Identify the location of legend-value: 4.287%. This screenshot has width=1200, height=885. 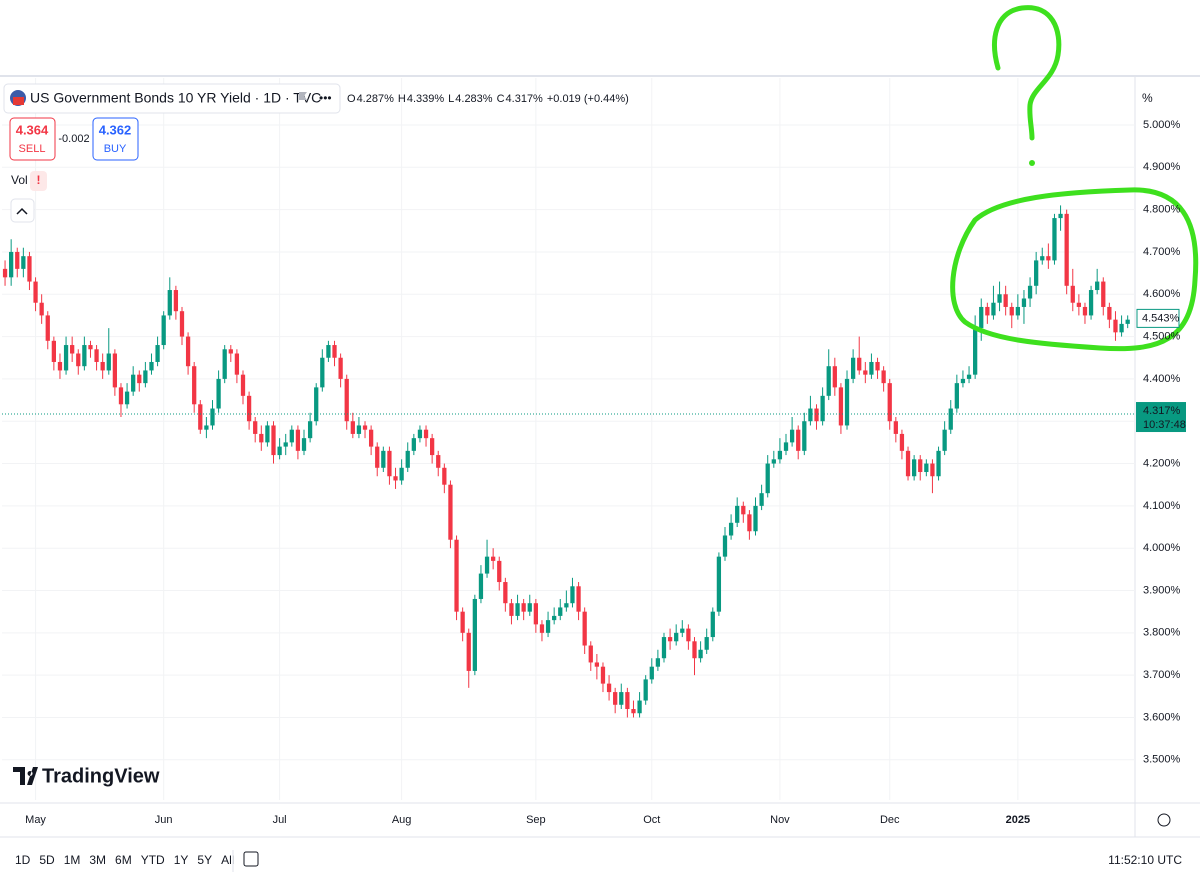
(376, 99).